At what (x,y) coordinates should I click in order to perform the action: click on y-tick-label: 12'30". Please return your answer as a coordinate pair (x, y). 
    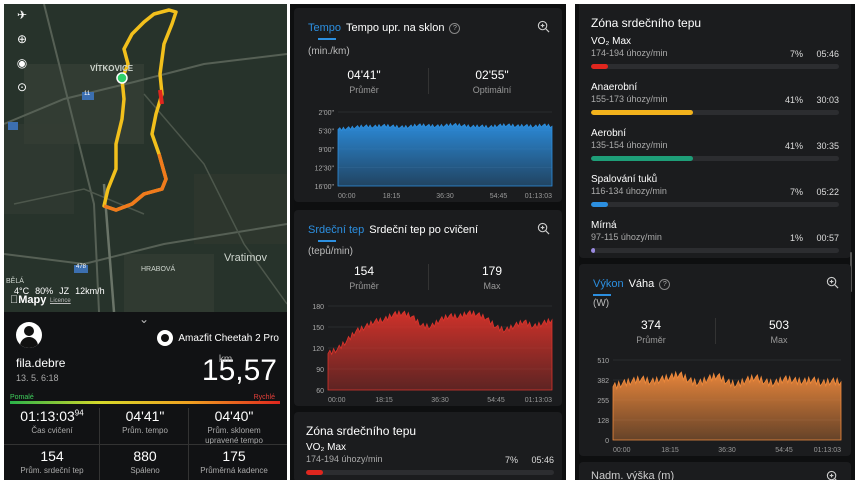
    Looking at the image, I should click on (325, 169).